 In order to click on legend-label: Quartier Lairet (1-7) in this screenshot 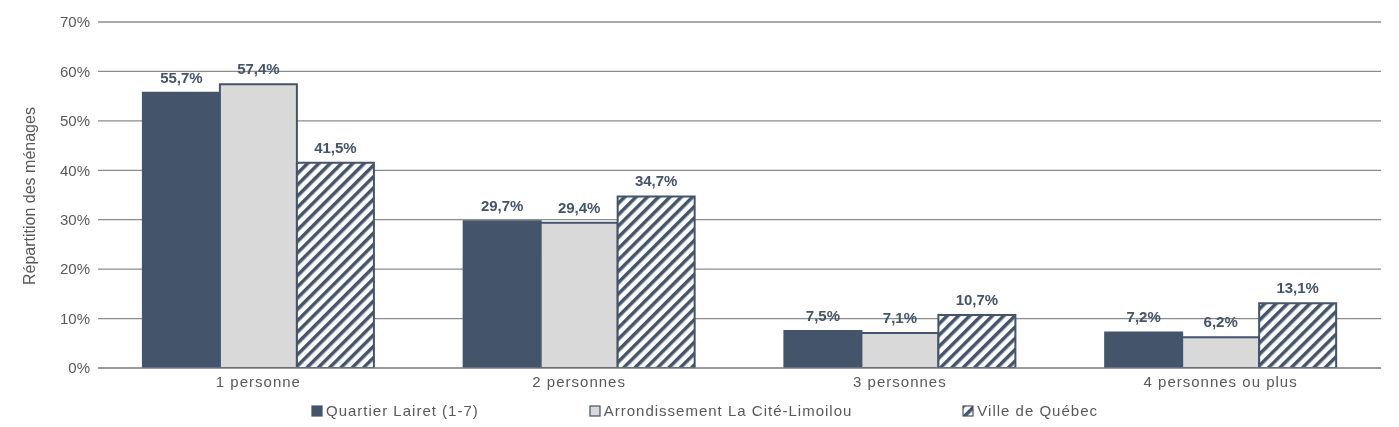, I will do `click(402, 410)`.